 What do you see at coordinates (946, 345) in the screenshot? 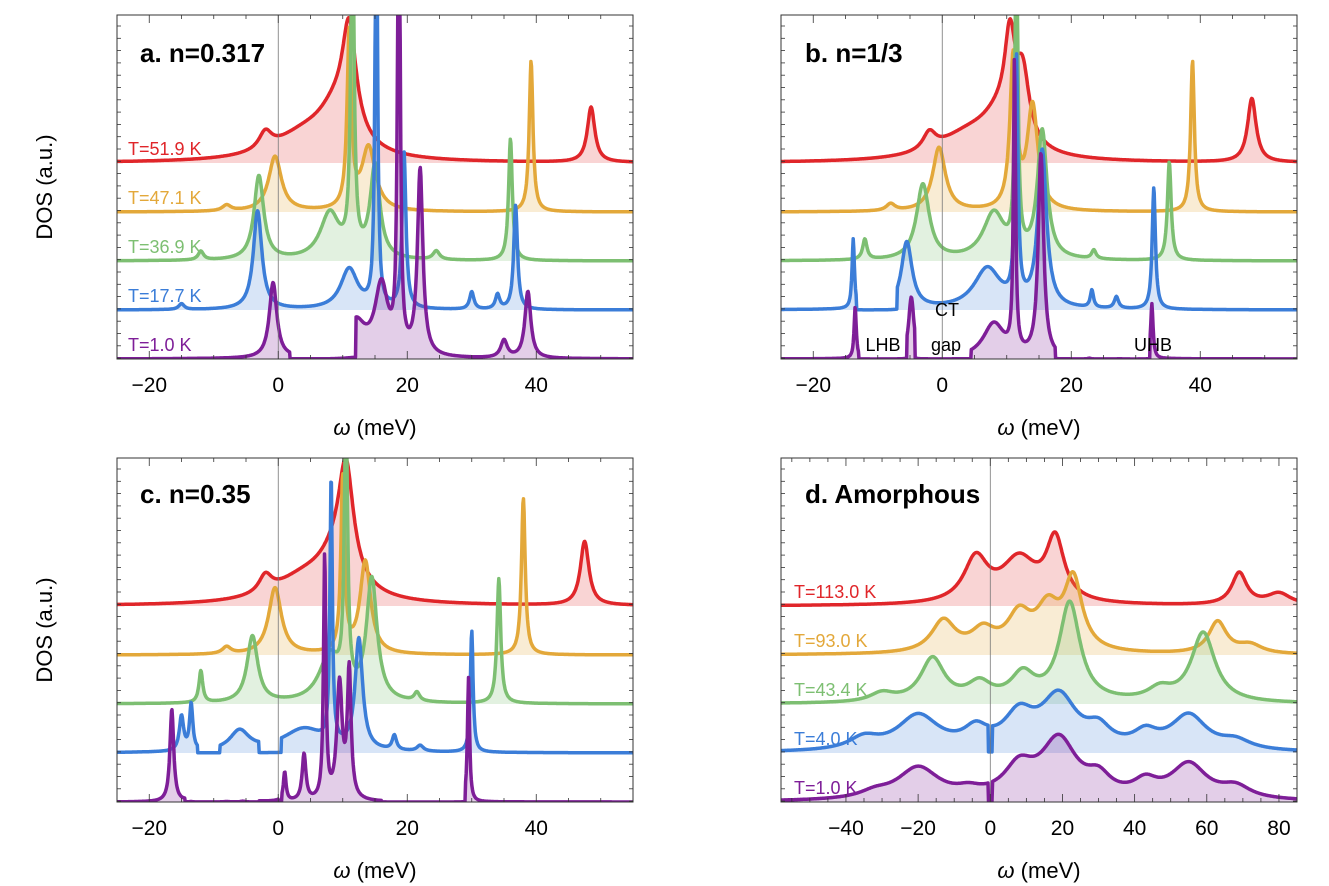
I see `annotation: gap` at bounding box center [946, 345].